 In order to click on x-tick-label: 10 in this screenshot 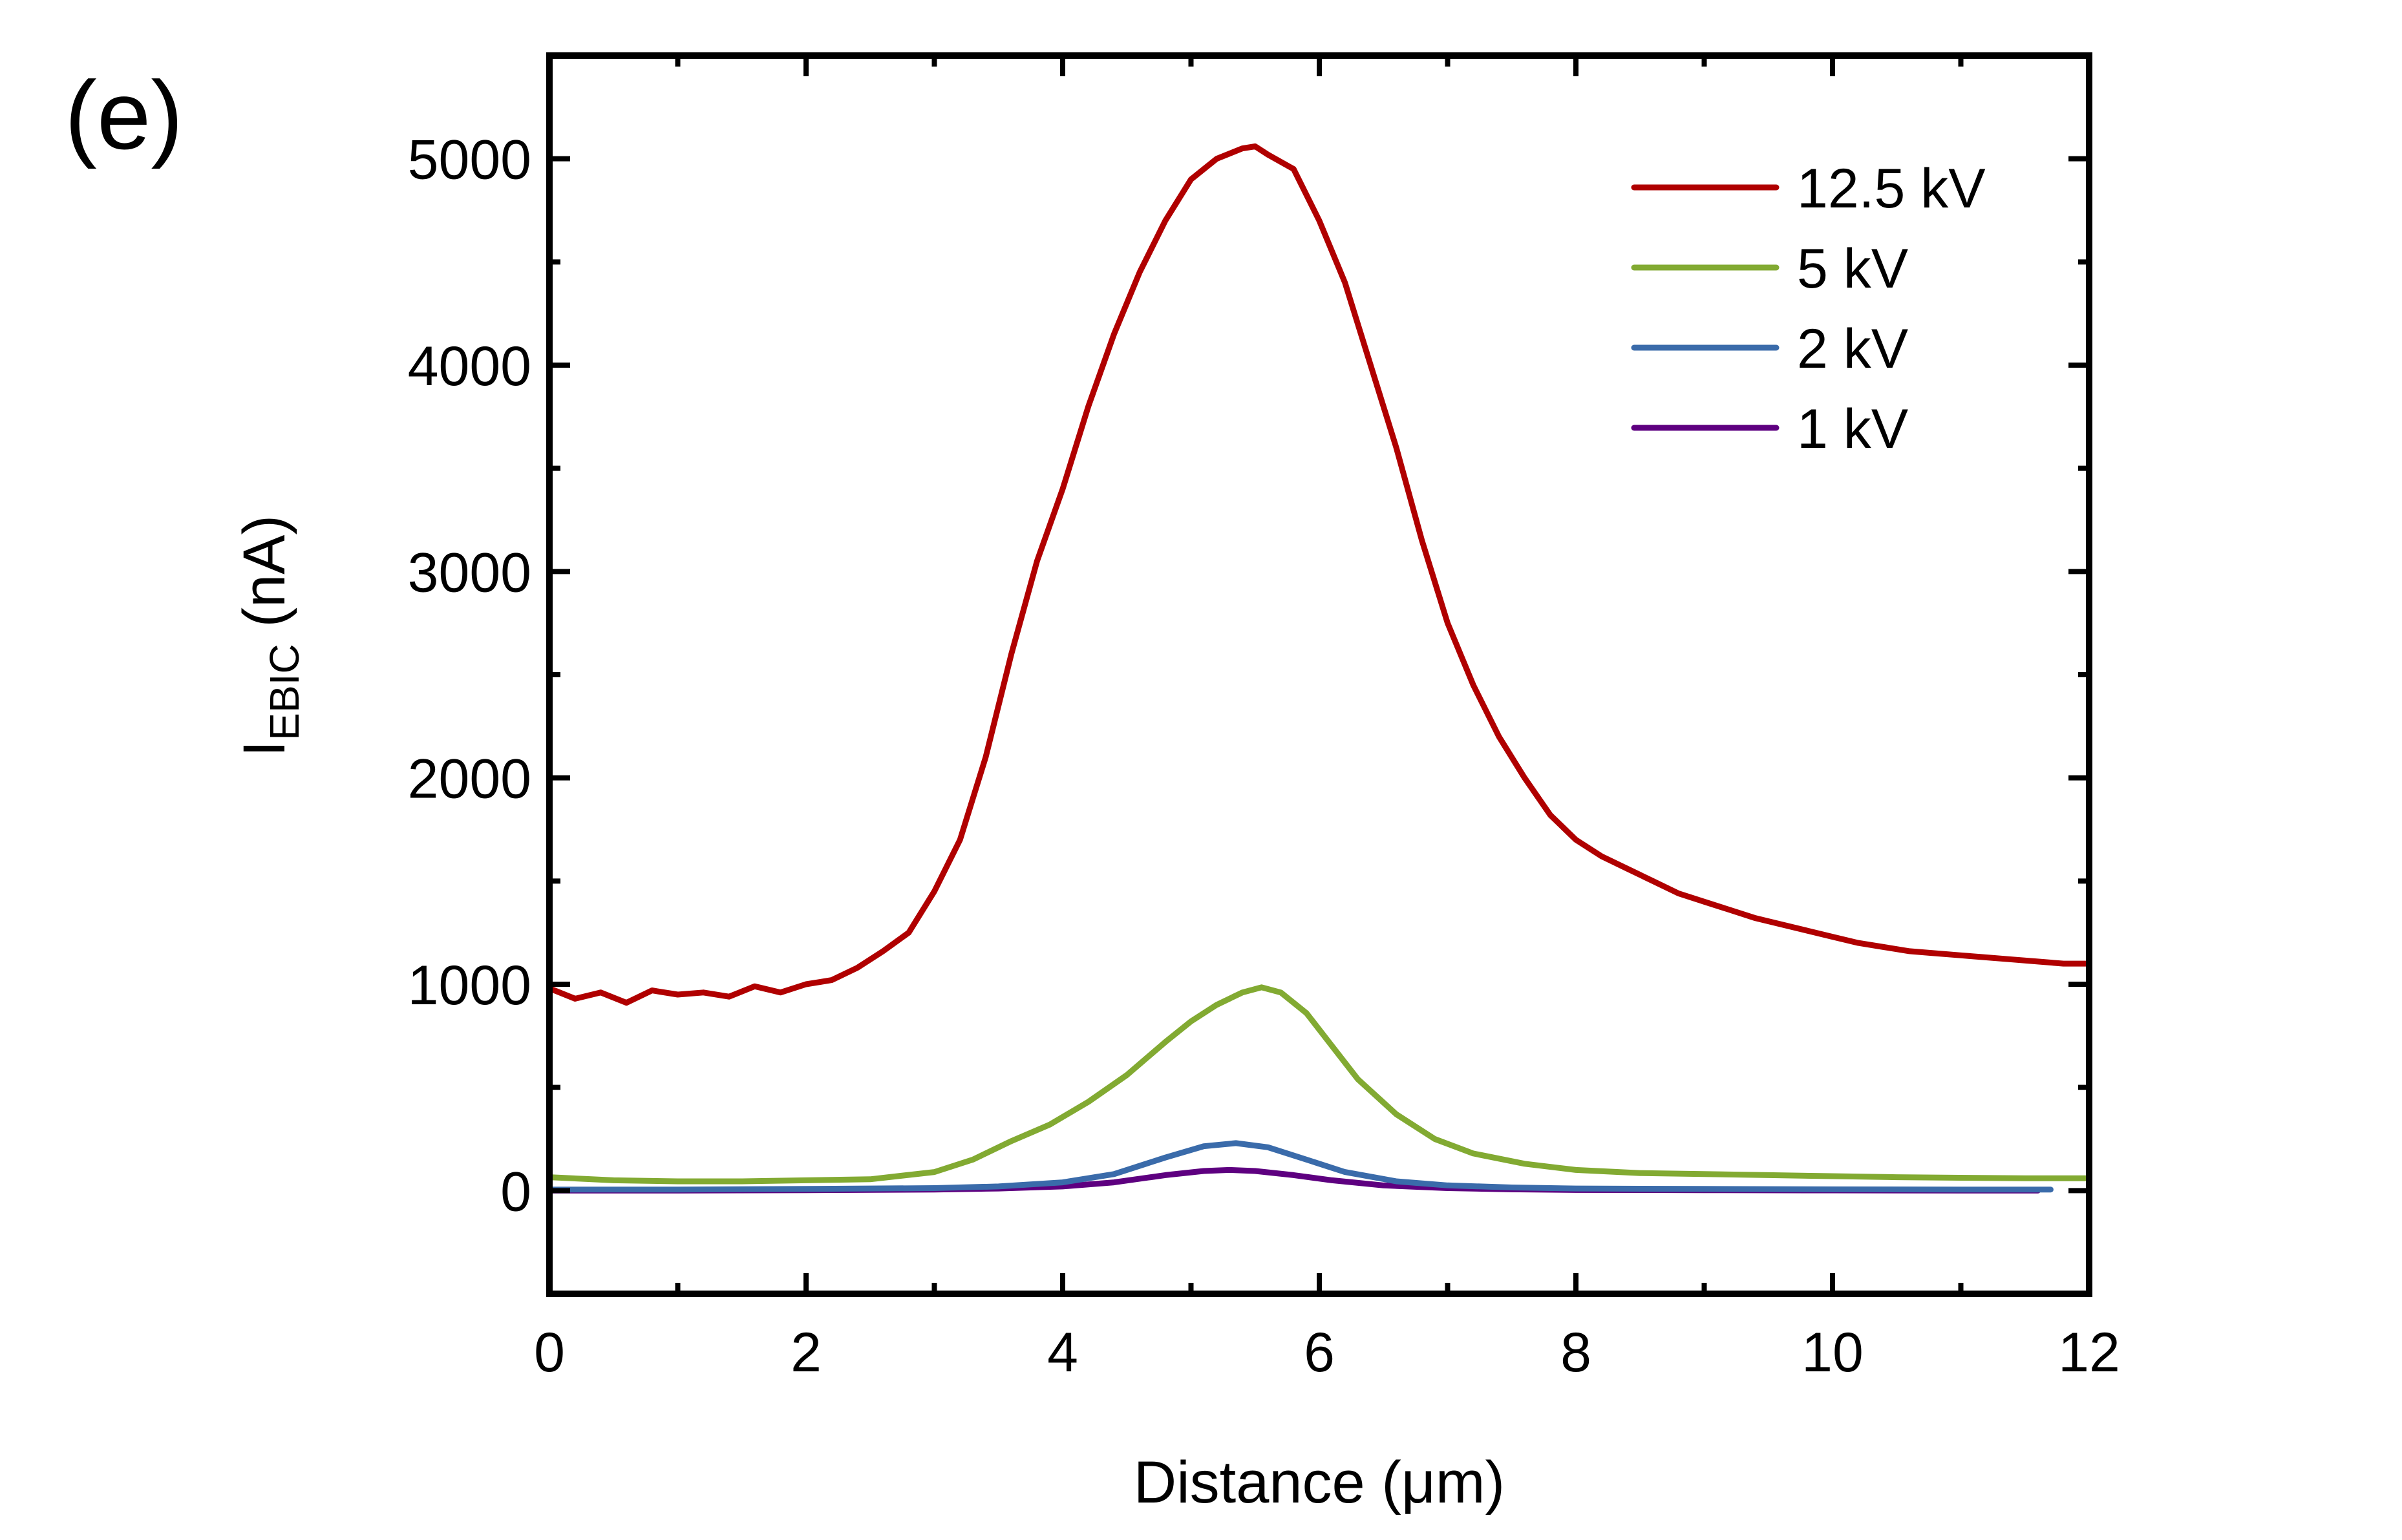, I will do `click(1833, 1353)`.